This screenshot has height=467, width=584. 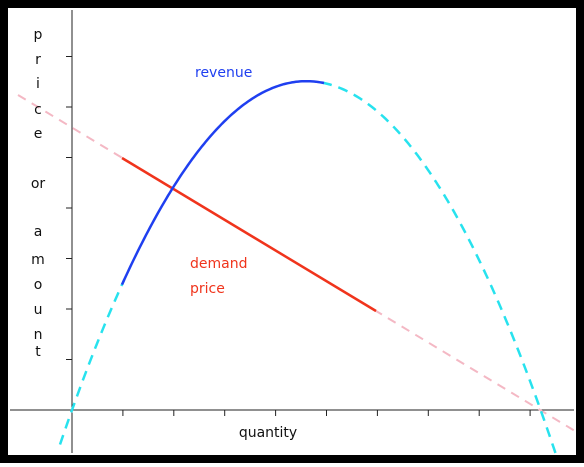 I want to click on y-label-letter: r, so click(x=38, y=60).